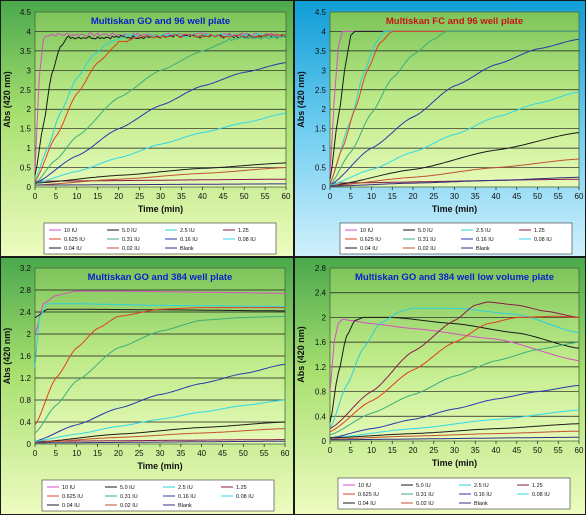 The height and width of the screenshot is (515, 586). Describe the element at coordinates (185, 488) in the screenshot. I see `legend-label: 2.5 IU` at that location.